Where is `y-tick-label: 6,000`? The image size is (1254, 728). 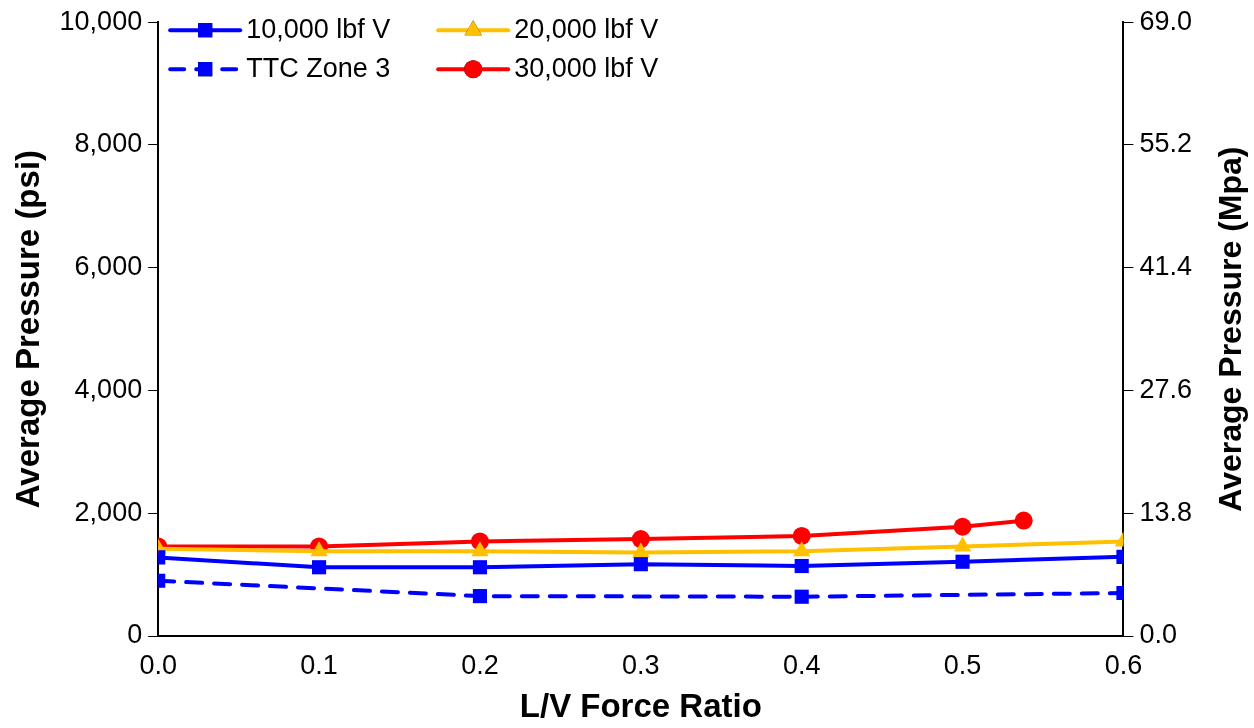 y-tick-label: 6,000 is located at coordinates (108, 266).